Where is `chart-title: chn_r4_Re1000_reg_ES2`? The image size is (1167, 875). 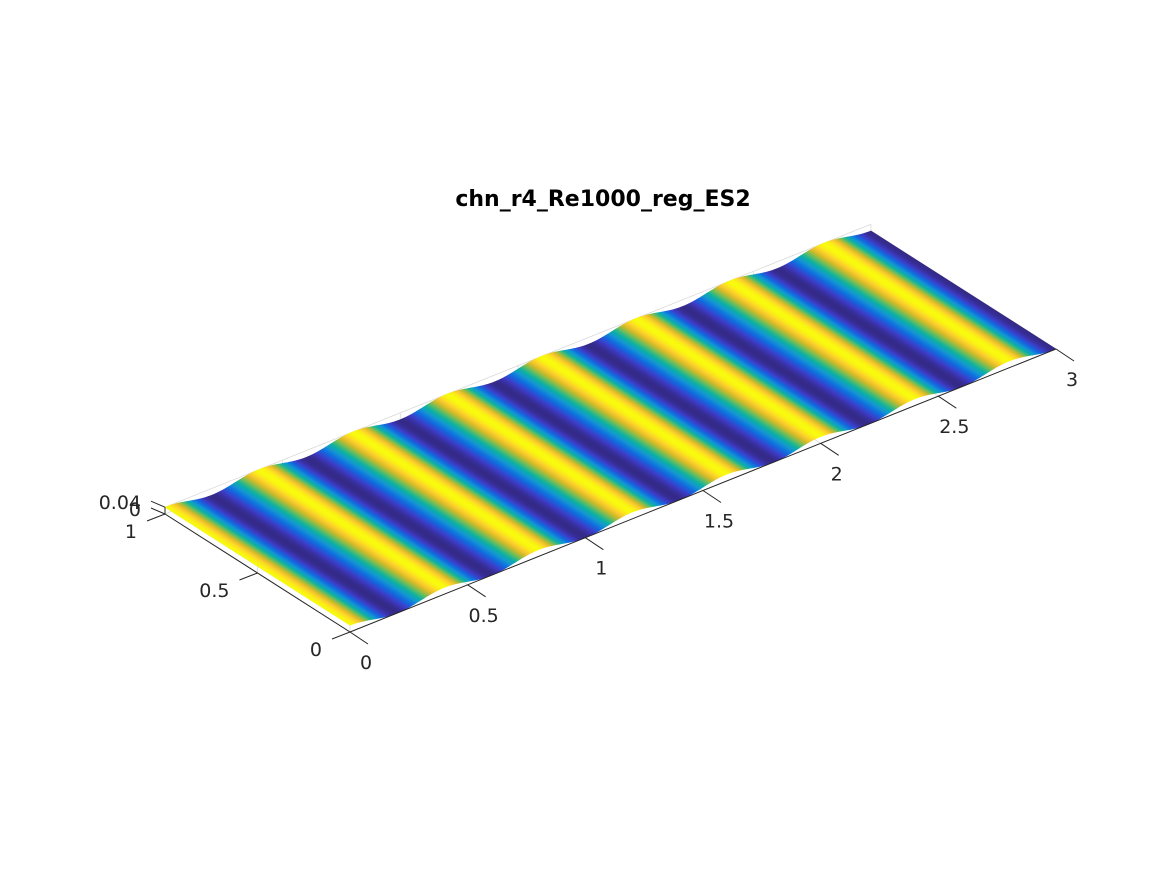
chart-title: chn_r4_Re1000_reg_ES2 is located at coordinates (602, 199).